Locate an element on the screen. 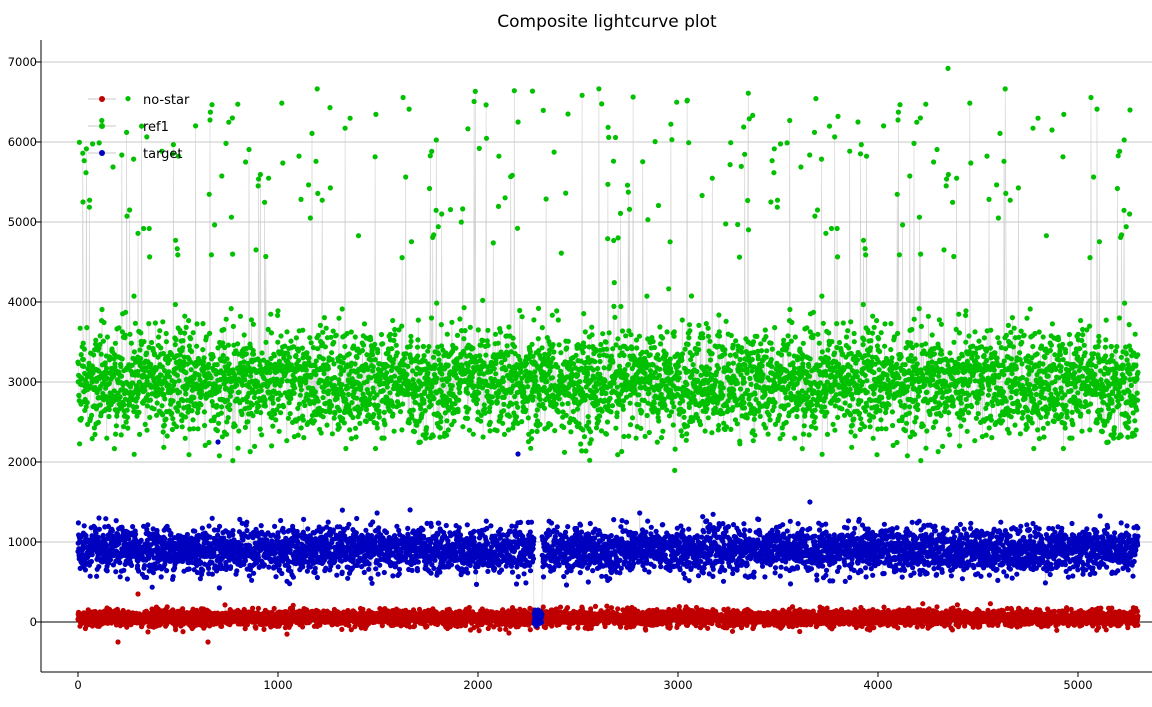 The image size is (1152, 707). x-tick-label: 1000 is located at coordinates (277, 685).